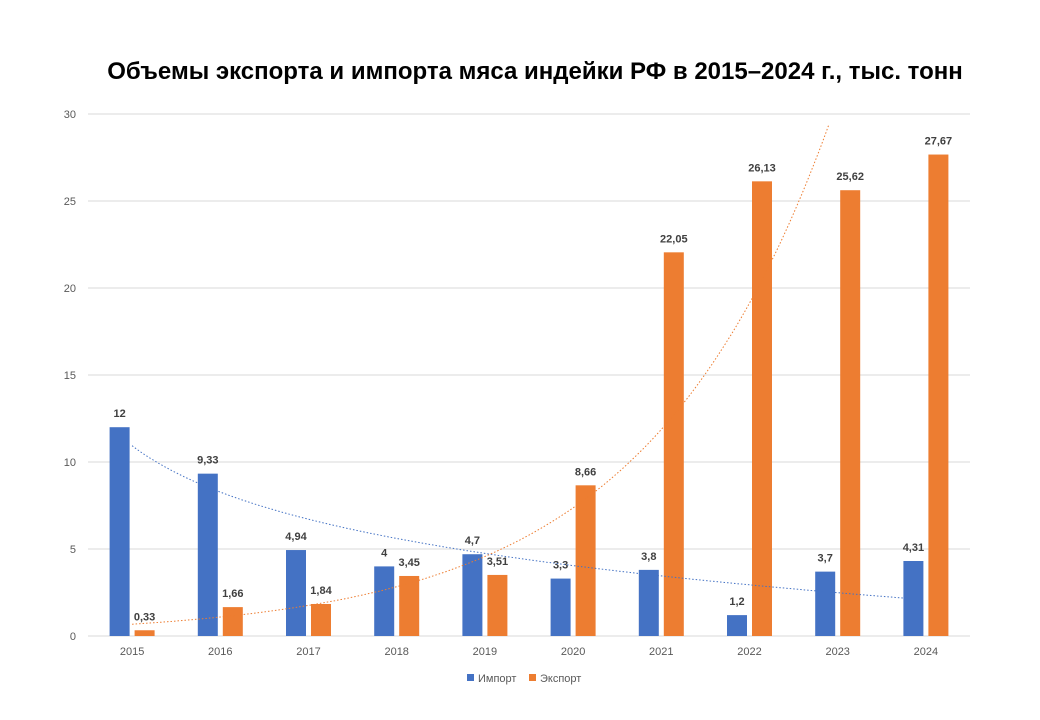  I want to click on data-label: 8,66, so click(585, 472).